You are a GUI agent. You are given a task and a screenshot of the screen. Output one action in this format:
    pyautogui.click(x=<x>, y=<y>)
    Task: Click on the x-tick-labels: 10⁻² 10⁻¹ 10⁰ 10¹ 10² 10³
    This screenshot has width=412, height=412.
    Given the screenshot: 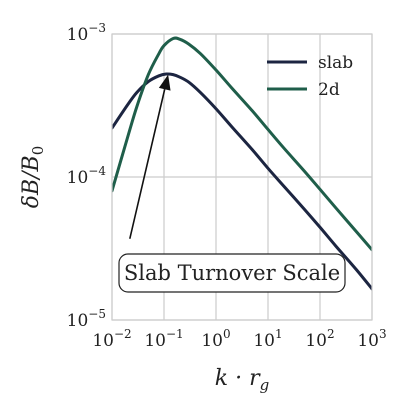 What is the action you would take?
    pyautogui.click(x=239, y=339)
    